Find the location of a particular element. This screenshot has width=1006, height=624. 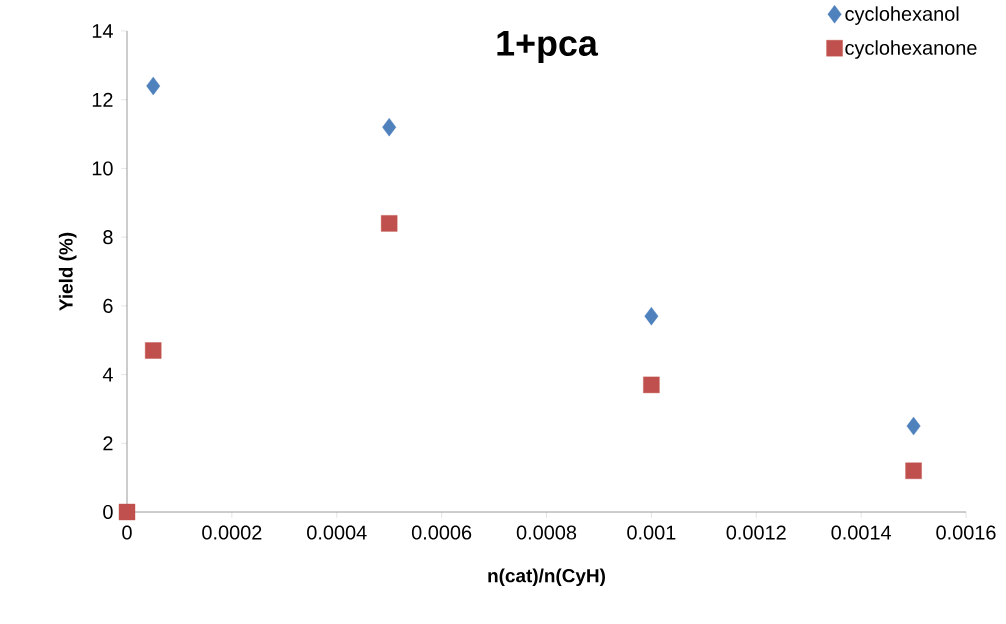

x-tick-label: 0.0002 is located at coordinates (232, 532).